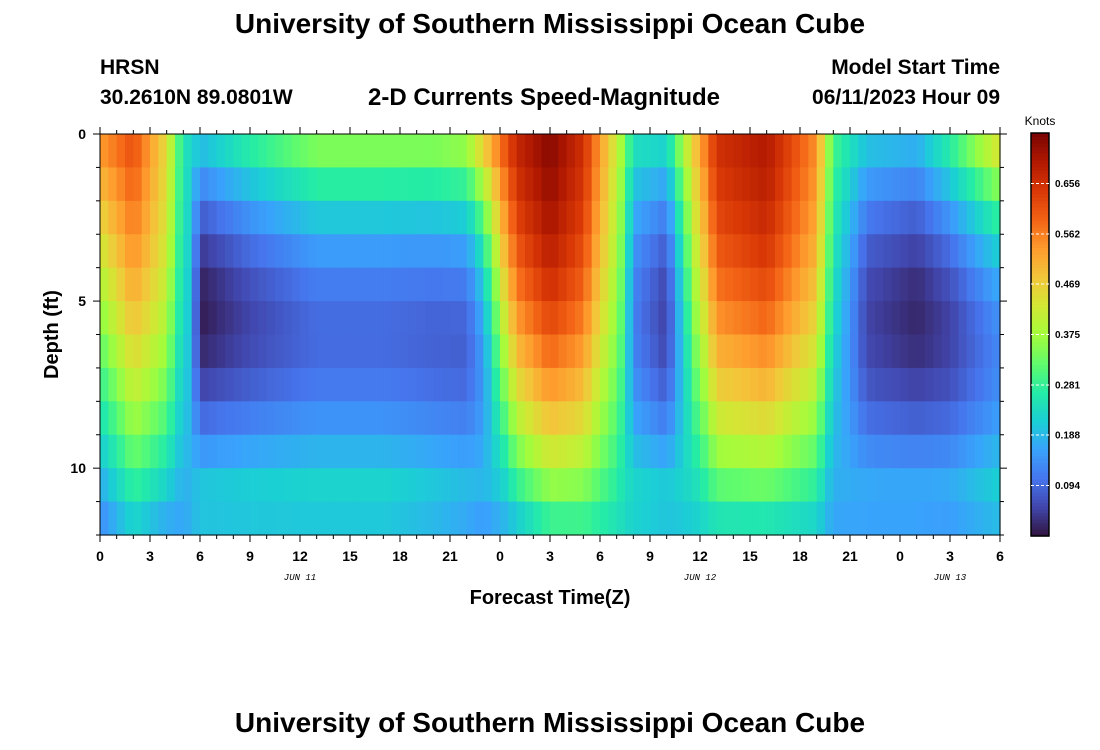 This screenshot has width=1100, height=750. What do you see at coordinates (1067, 435) in the screenshot?
I see `colorbar-tick-label: 0.188` at bounding box center [1067, 435].